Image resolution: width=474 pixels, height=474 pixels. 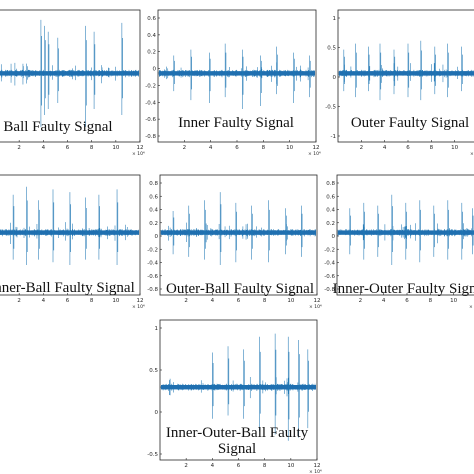 What do you see at coordinates (72, 242) in the screenshot?
I see `signal-panel-4: 2 4 6 8 10 12× 10⁴ Inner-Ball Faulty Signal` at bounding box center [72, 242].